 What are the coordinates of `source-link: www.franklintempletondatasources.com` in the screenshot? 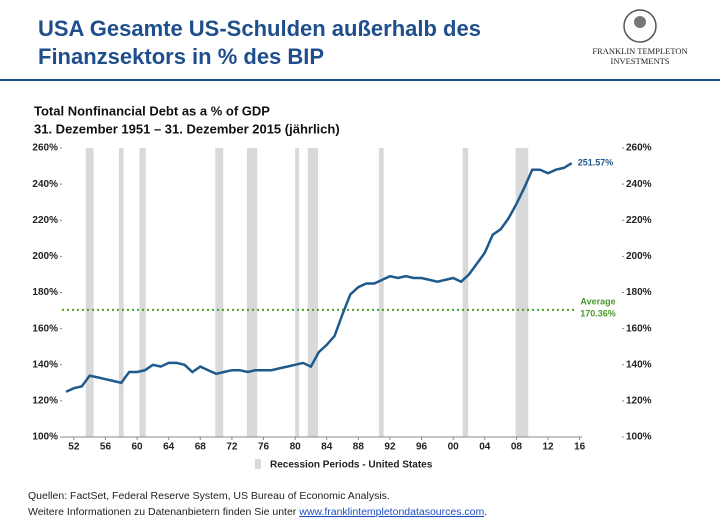 It's located at (391, 512).